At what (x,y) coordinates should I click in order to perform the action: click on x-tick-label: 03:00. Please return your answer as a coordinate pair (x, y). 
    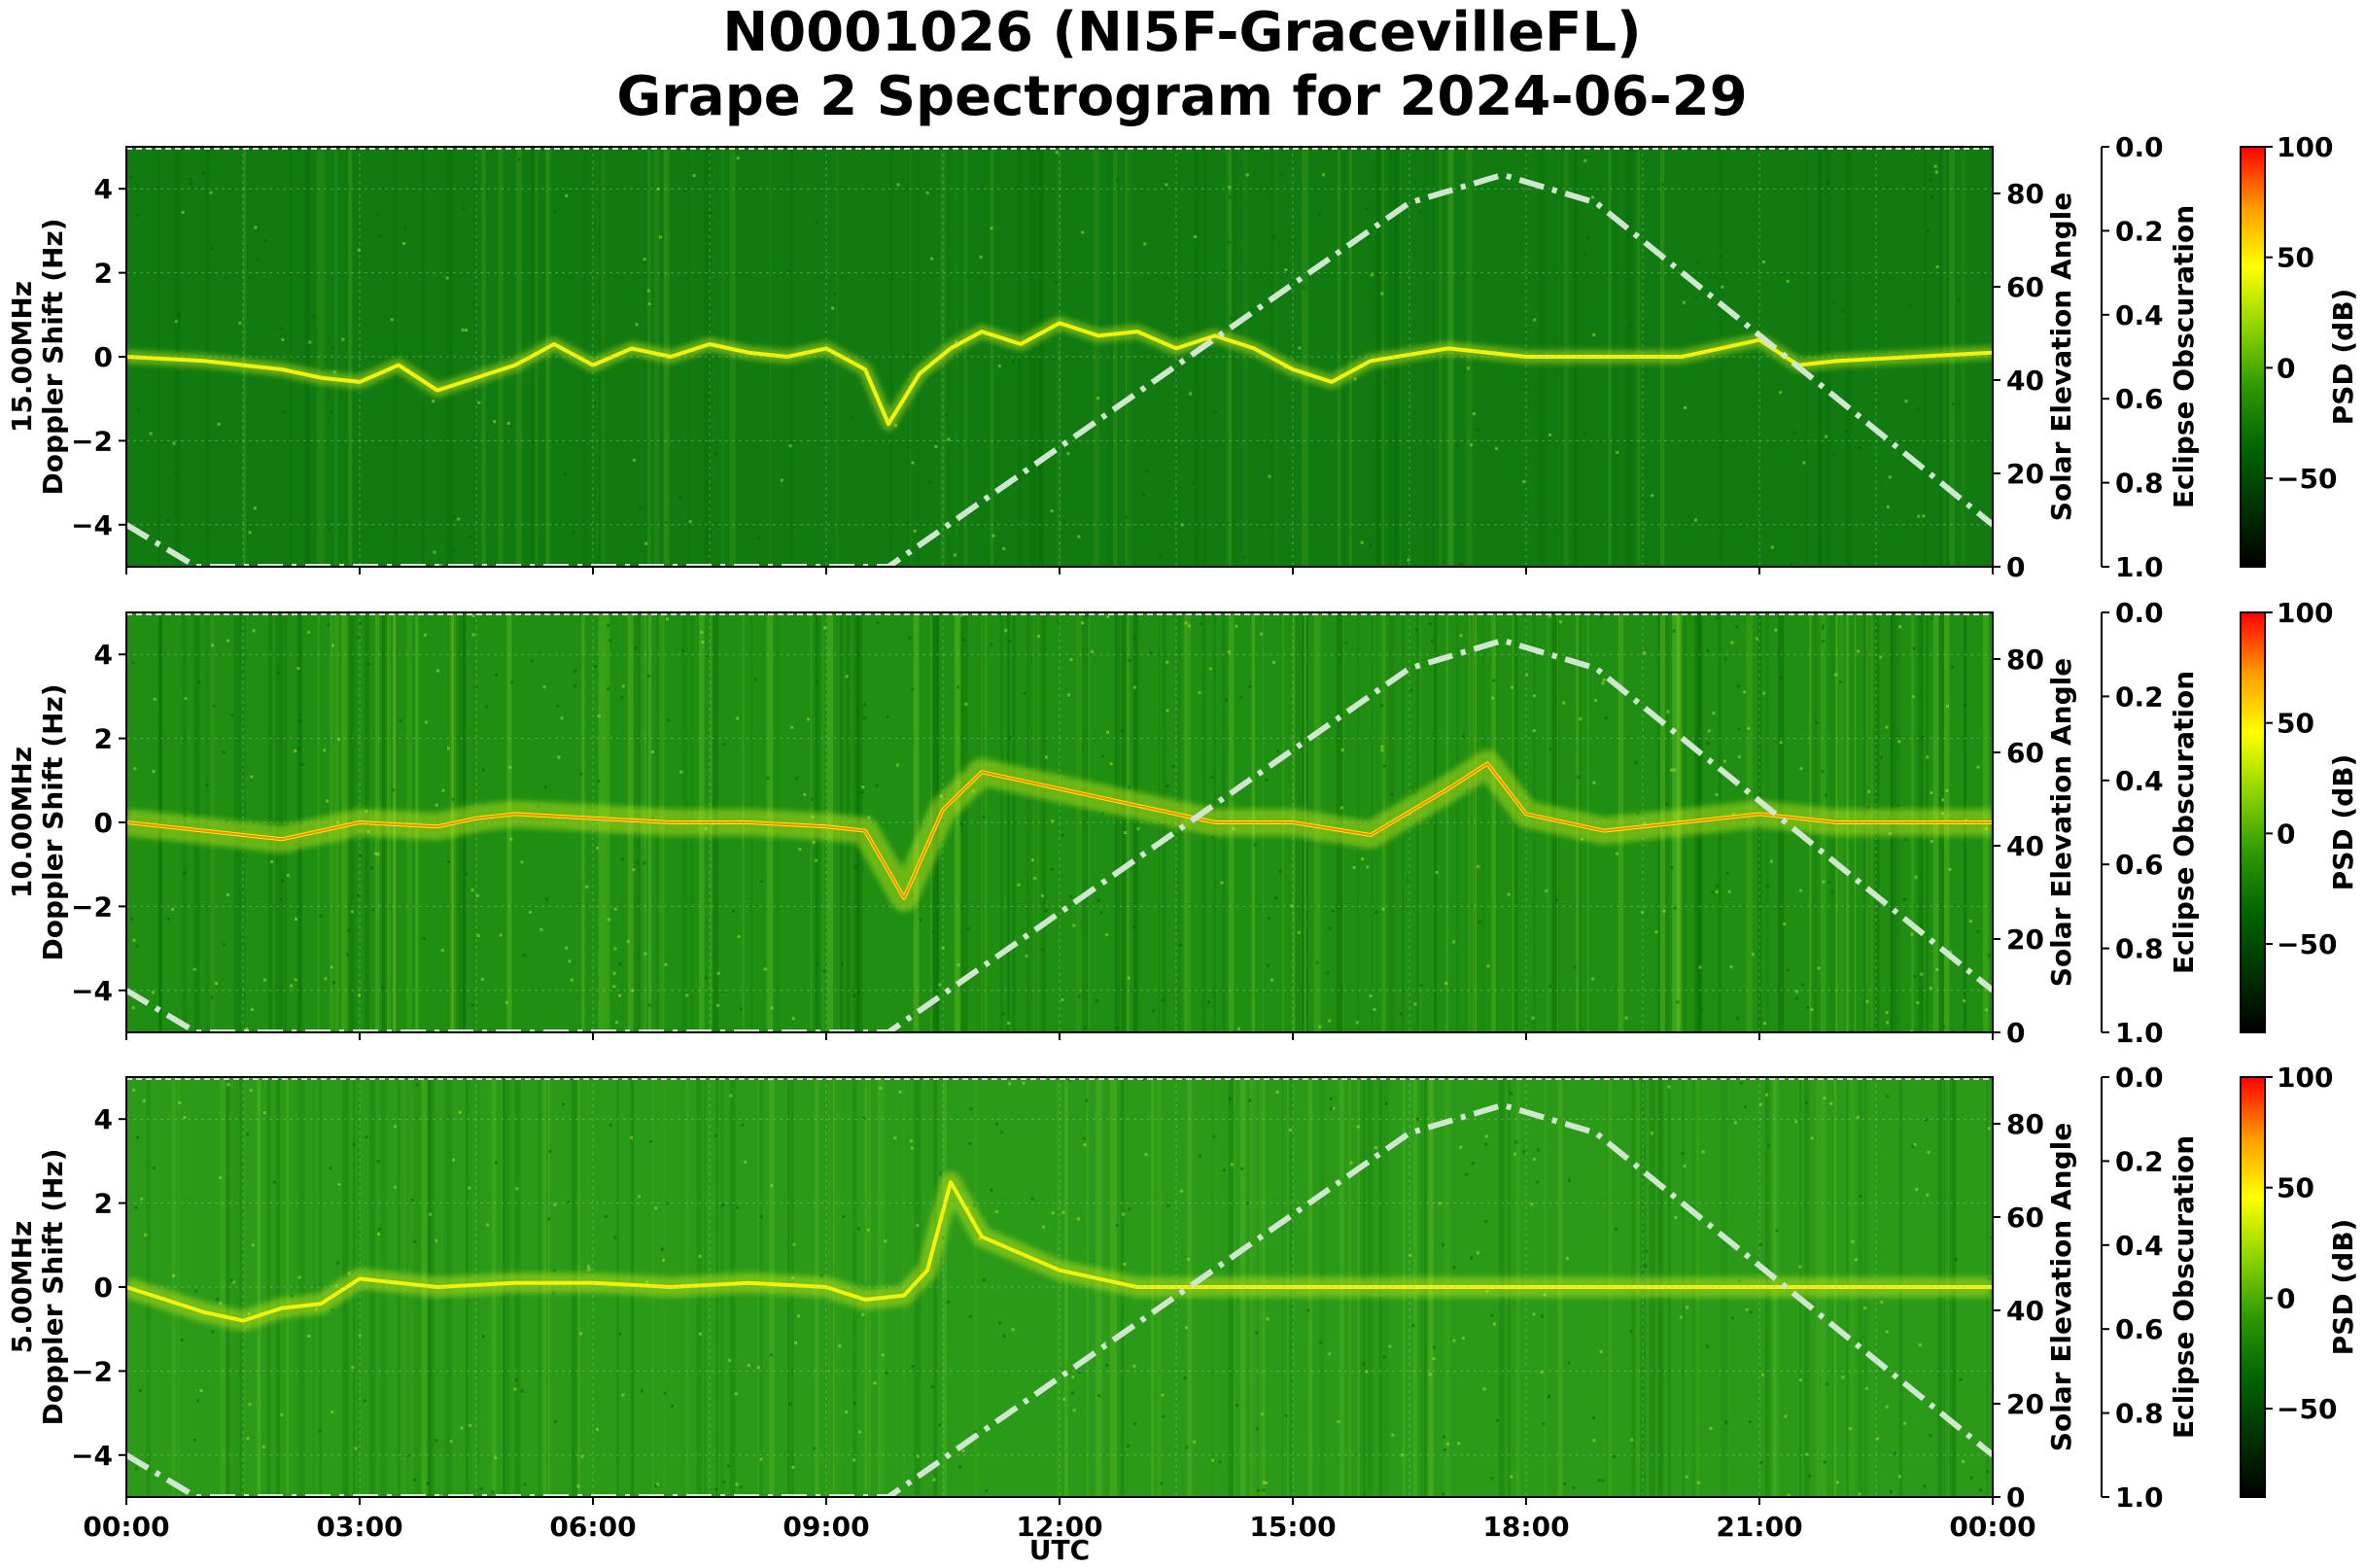
    Looking at the image, I should click on (359, 1527).